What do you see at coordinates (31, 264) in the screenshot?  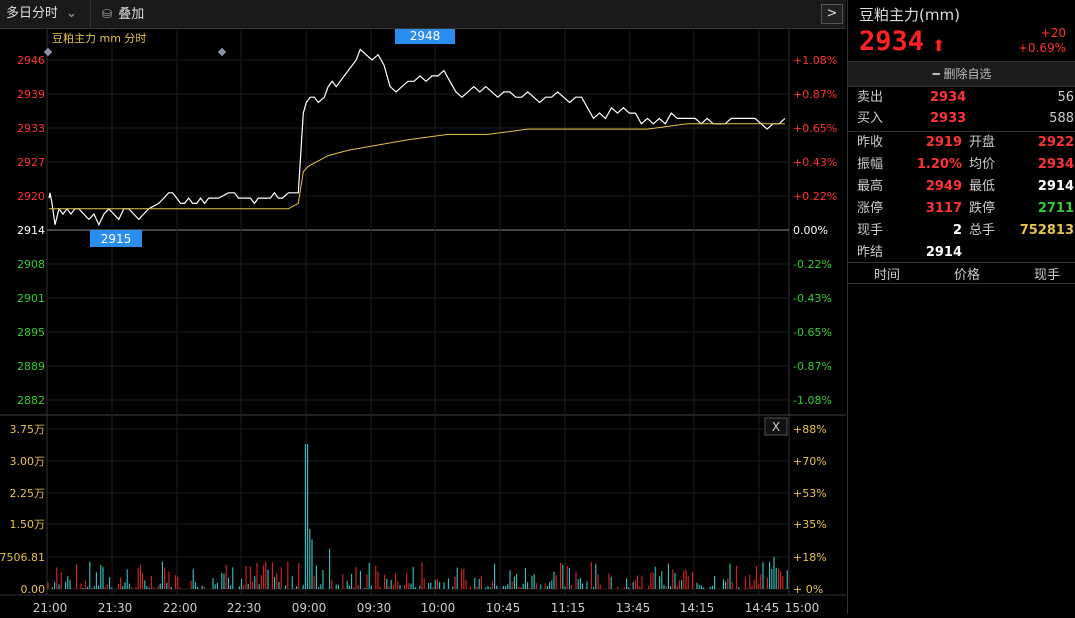 I see `price-tick-label: 2908` at bounding box center [31, 264].